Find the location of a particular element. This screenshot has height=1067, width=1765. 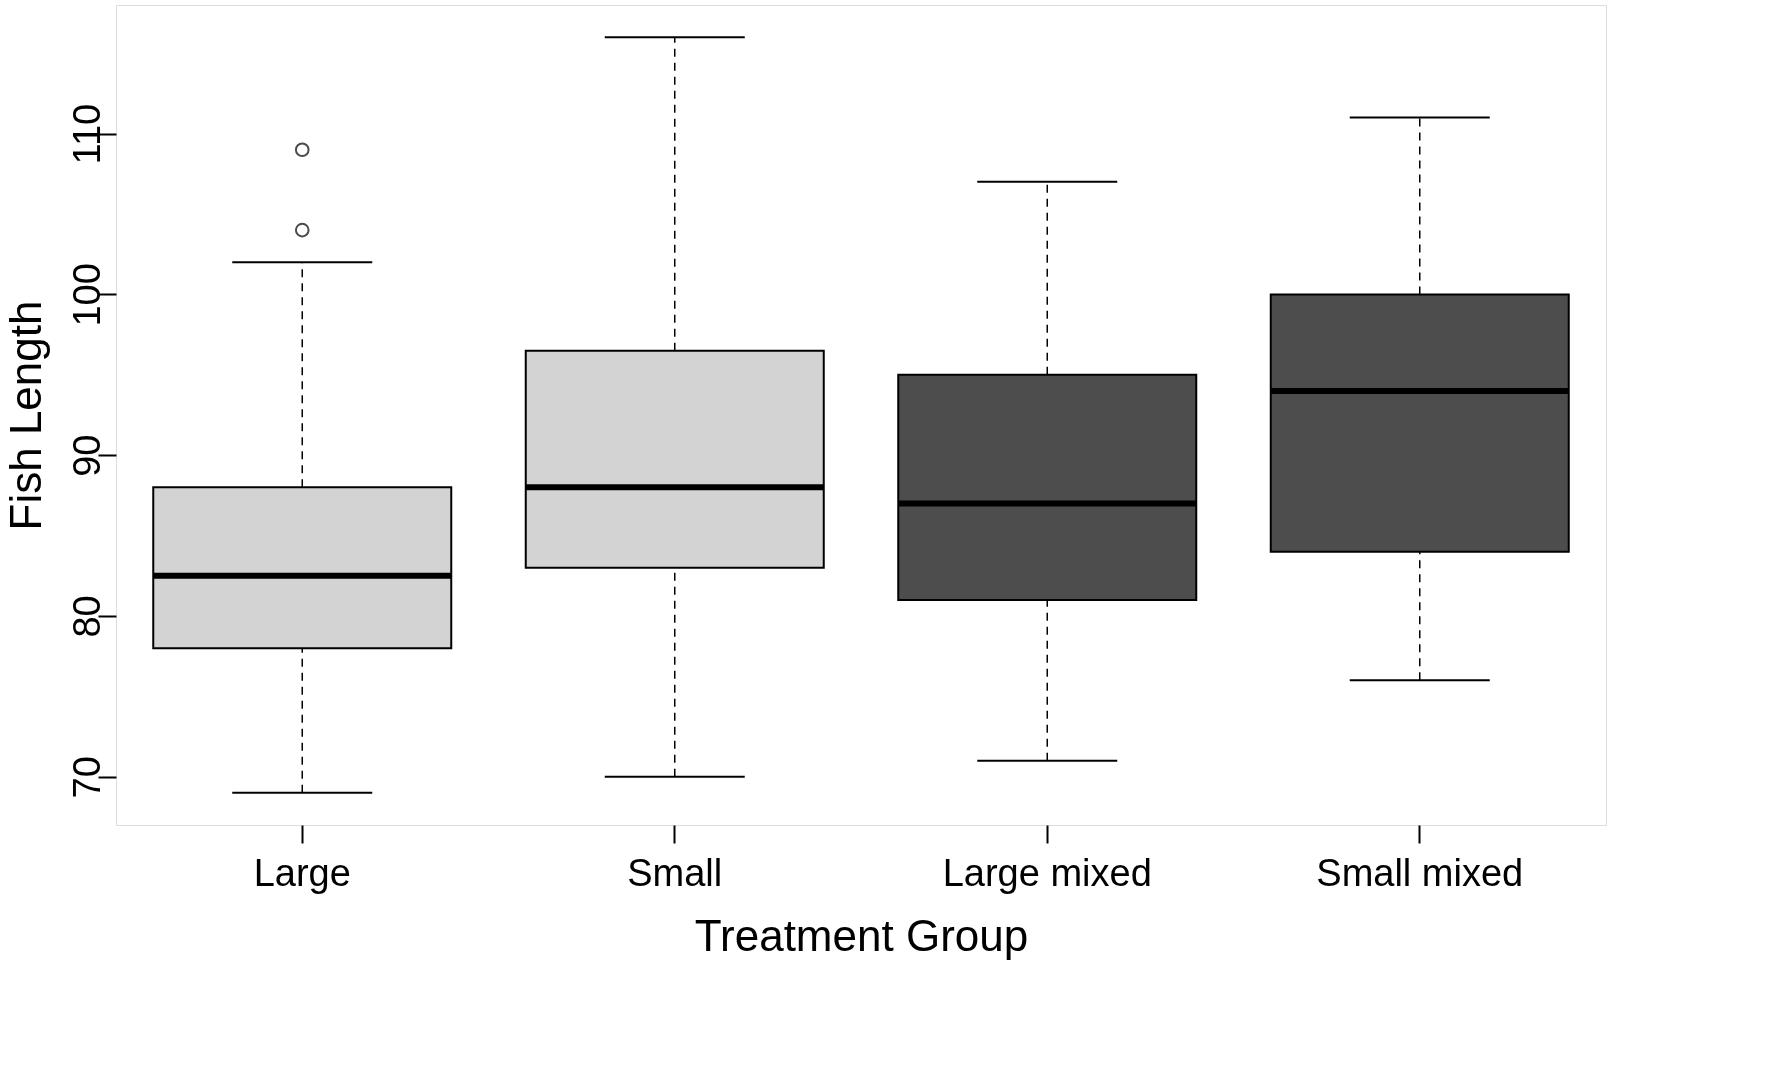

x-tick-label: Large is located at coordinates (302, 872).